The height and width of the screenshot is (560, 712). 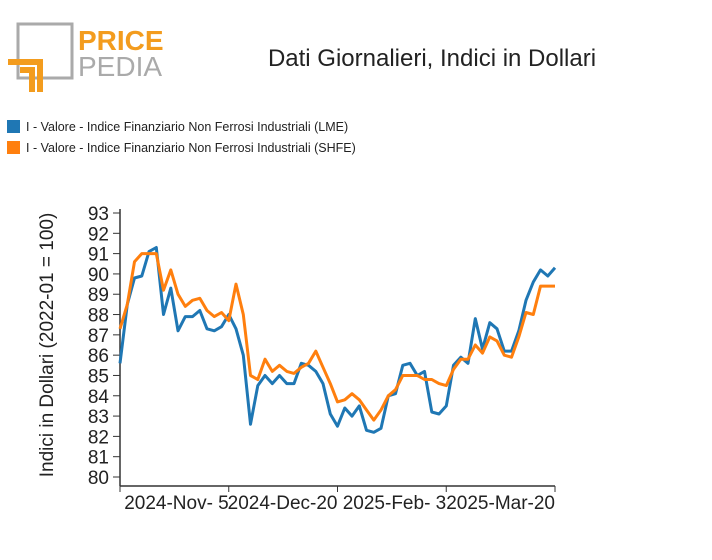 What do you see at coordinates (98, 234) in the screenshot?
I see `y-tick-label: 92` at bounding box center [98, 234].